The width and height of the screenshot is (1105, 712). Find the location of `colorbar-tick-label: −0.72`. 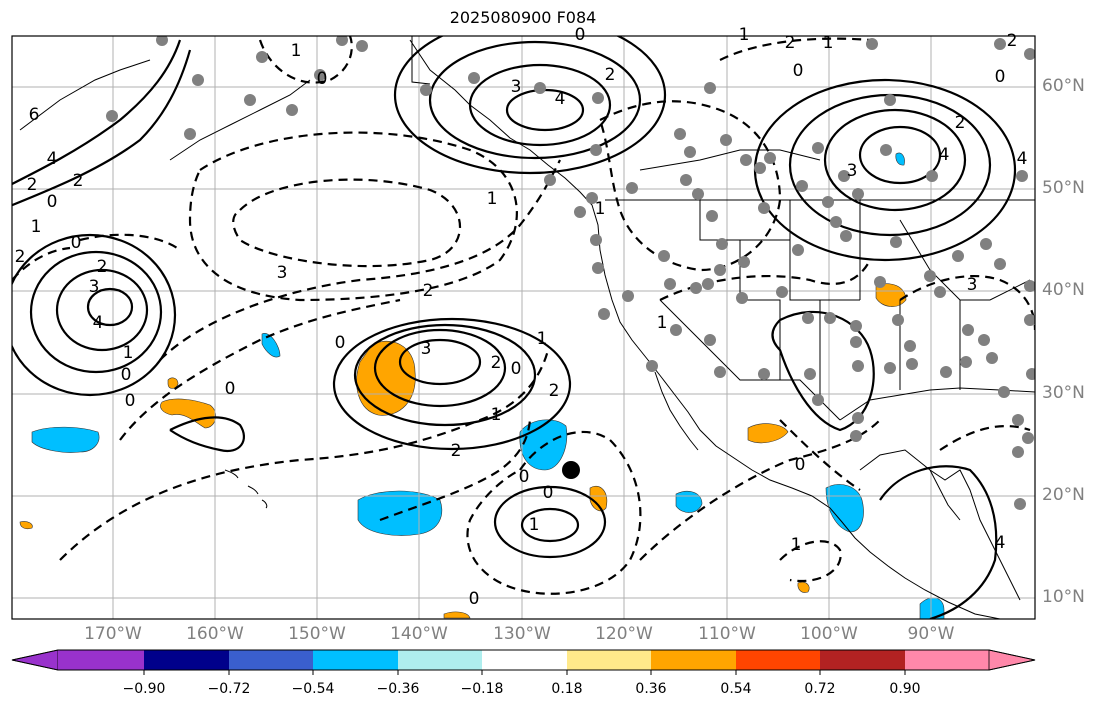

colorbar-tick-label: −0.72 is located at coordinates (229, 689).